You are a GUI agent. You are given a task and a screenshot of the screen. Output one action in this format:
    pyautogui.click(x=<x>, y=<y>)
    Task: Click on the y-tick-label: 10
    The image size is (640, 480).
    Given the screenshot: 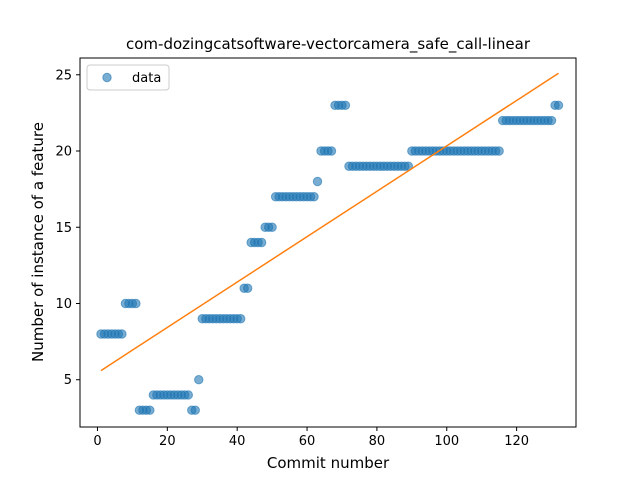 What is the action you would take?
    pyautogui.click(x=63, y=304)
    